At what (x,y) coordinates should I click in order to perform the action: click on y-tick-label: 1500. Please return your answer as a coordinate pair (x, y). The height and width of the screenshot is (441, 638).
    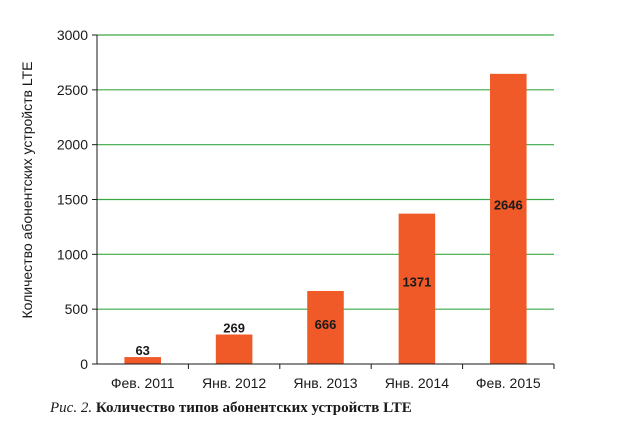
    Looking at the image, I should click on (72, 200).